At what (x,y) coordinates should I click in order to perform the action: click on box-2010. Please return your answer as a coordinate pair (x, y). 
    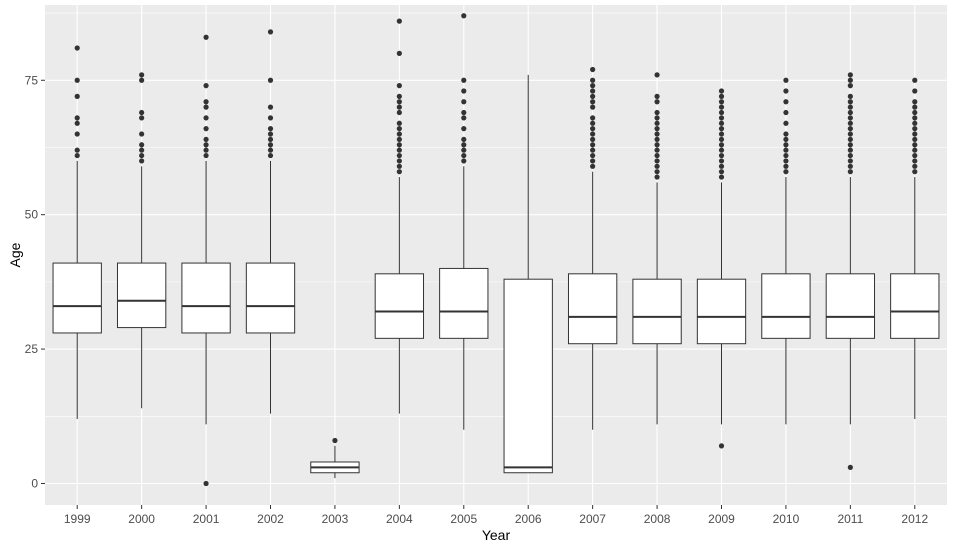
    Looking at the image, I should click on (786, 251).